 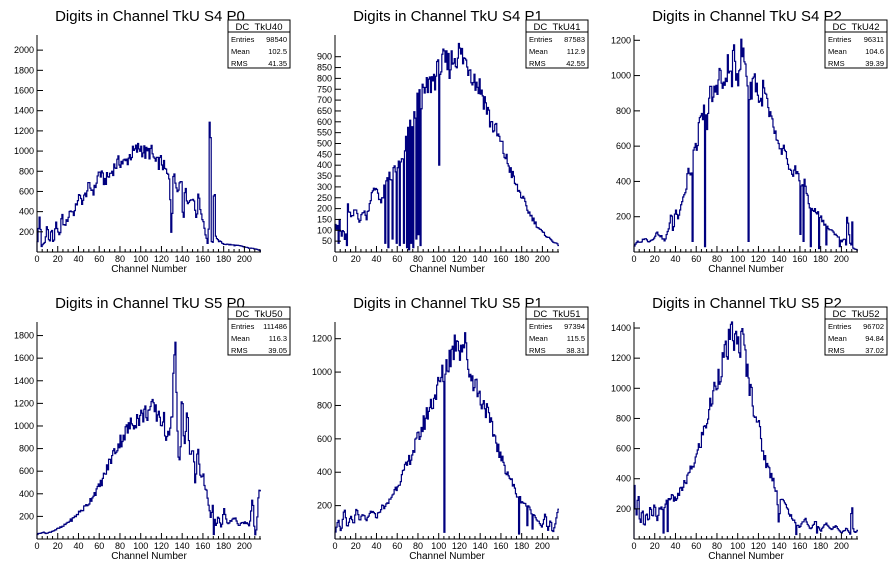 What do you see at coordinates (448, 303) in the screenshot?
I see `panel-title: Digits in Channel TkU S5 P1` at bounding box center [448, 303].